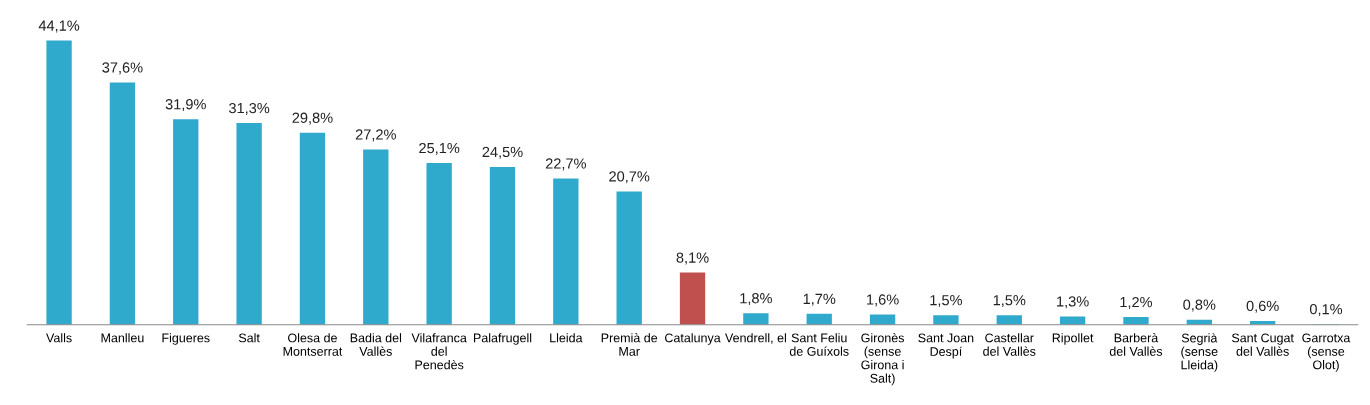 This screenshot has height=405, width=1370. Describe the element at coordinates (1262, 306) in the screenshot. I see `data-label: 0,6%` at that location.